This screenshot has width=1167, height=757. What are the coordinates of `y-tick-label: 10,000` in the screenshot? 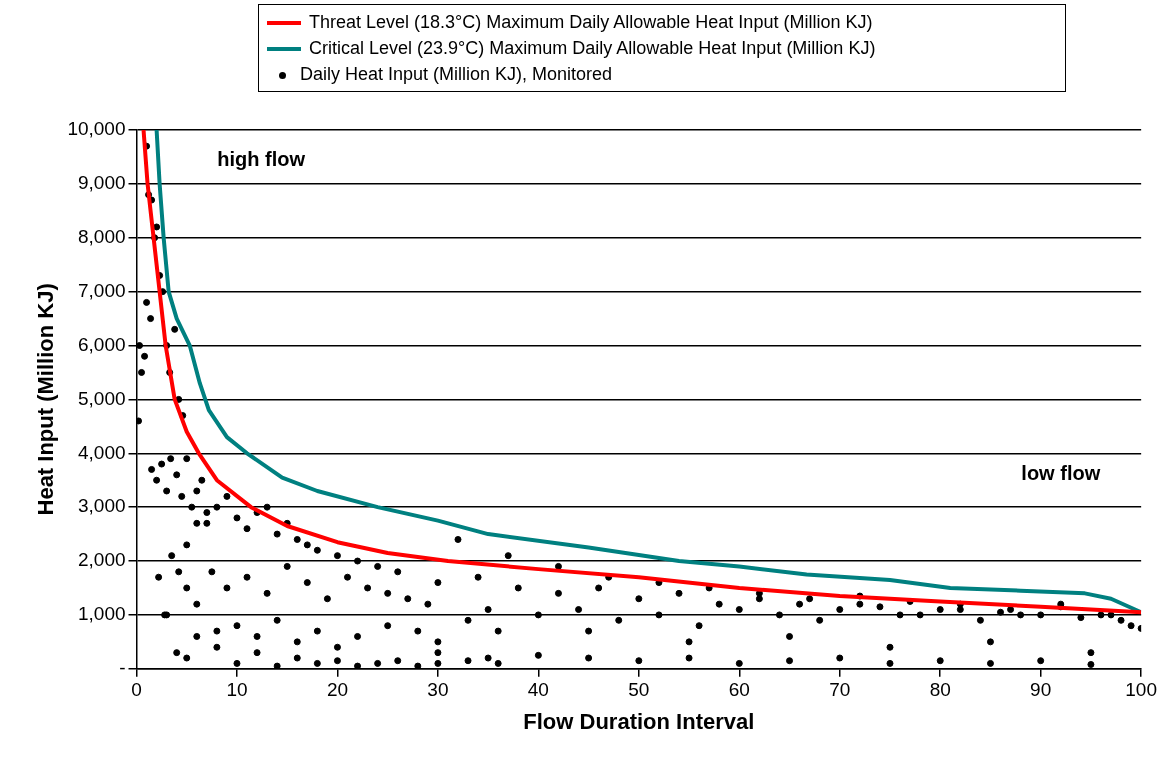 It's located at (96, 129).